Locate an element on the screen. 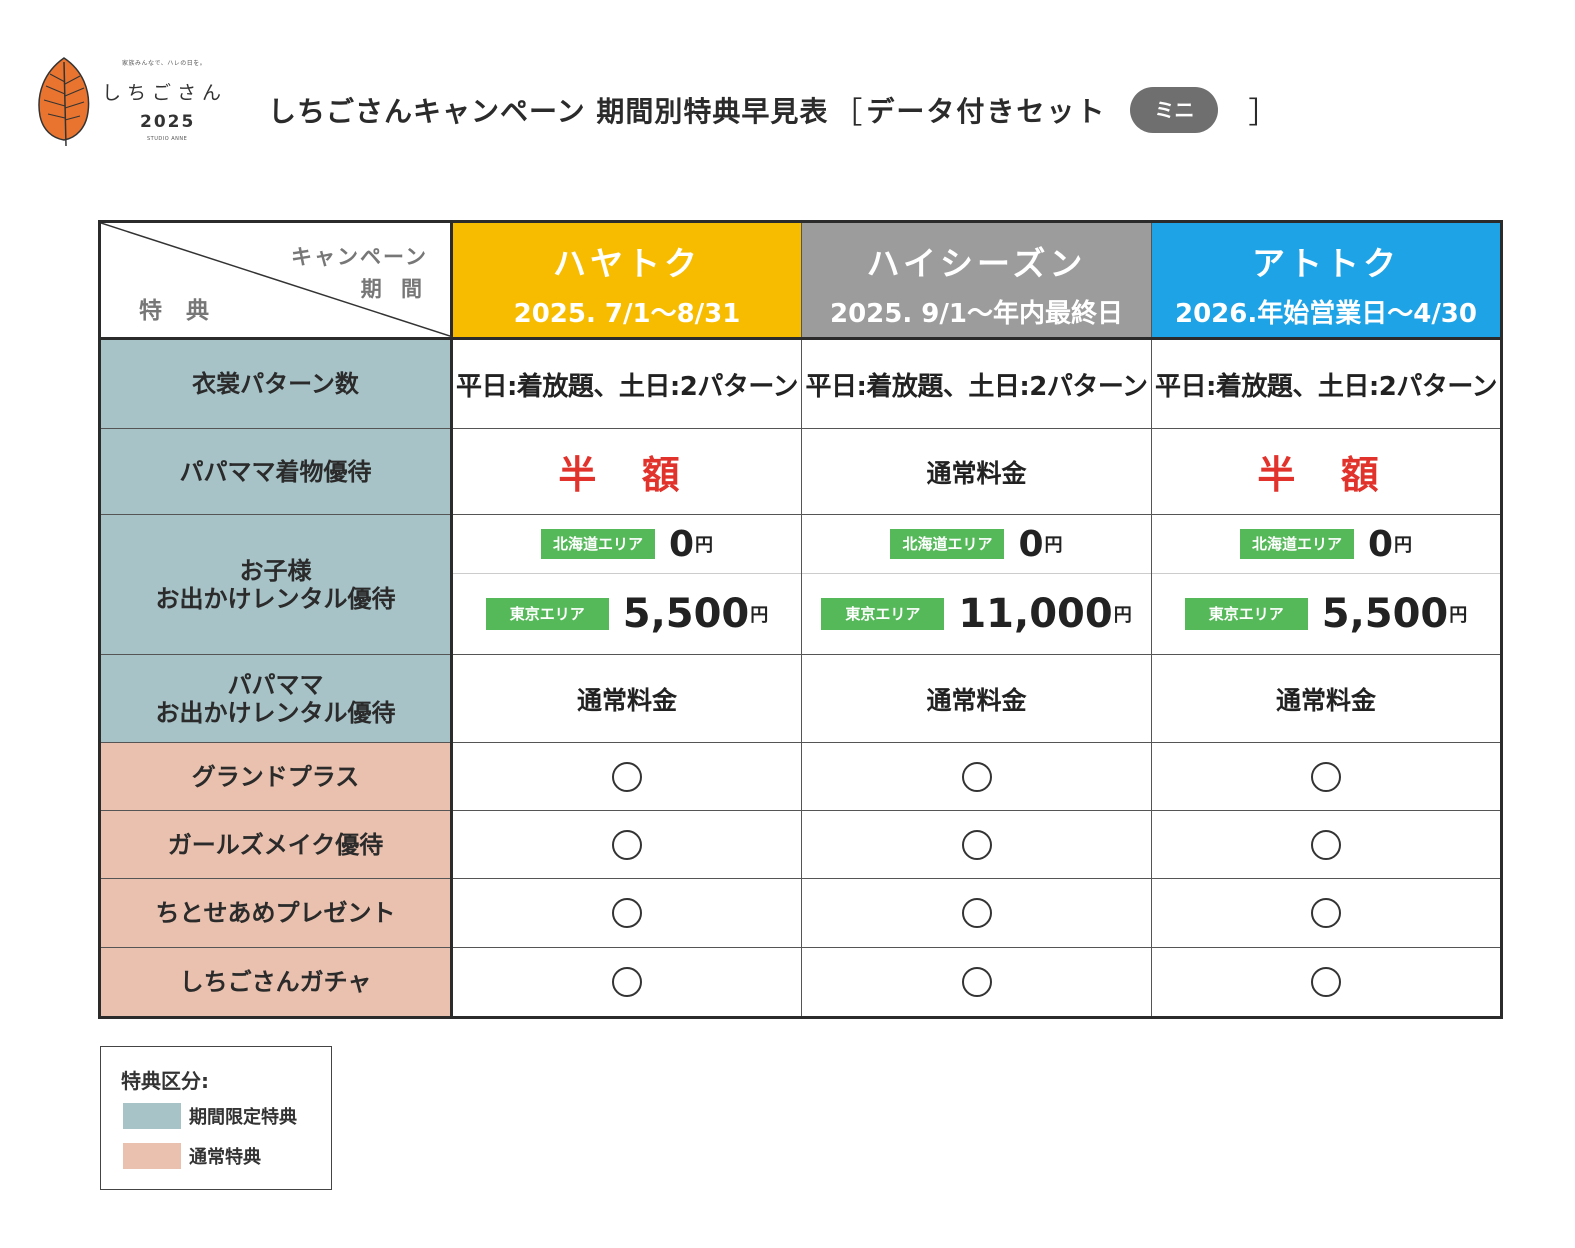  table-row-chitose: ちとせあめプレゼント is located at coordinates (800, 913).